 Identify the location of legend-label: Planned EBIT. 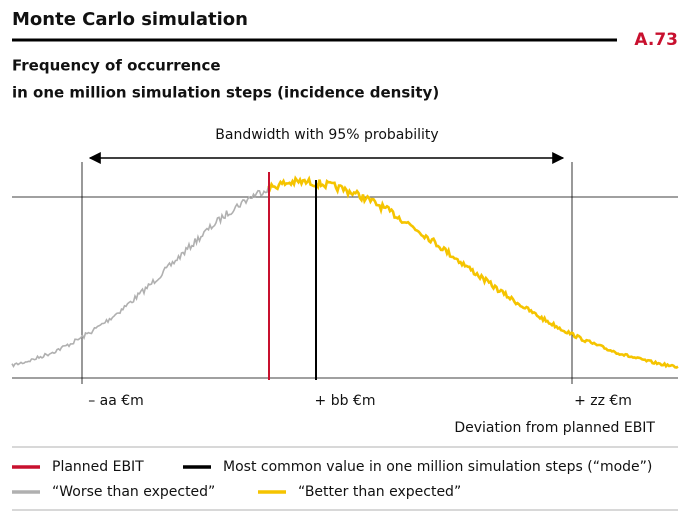
(98, 467).